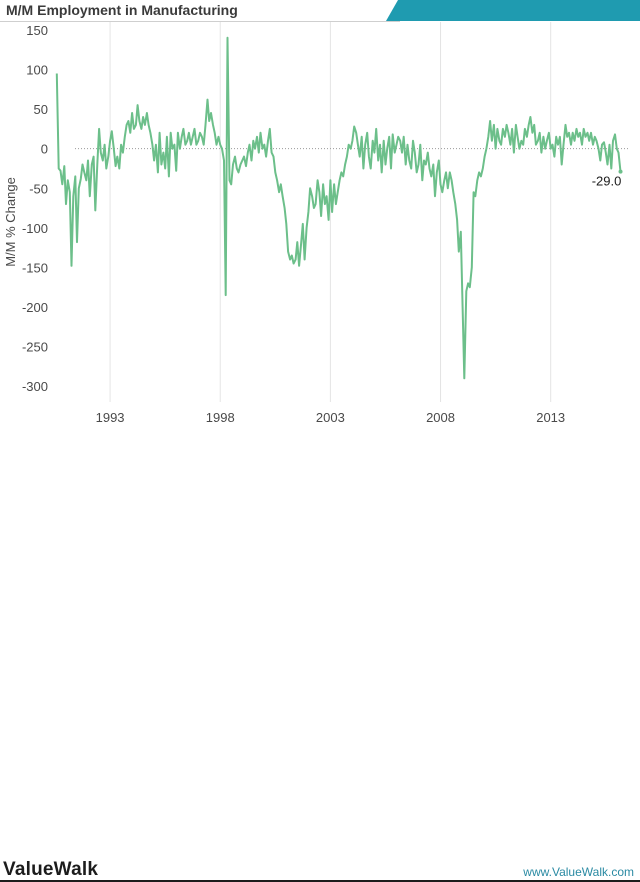 The height and width of the screenshot is (882, 640). I want to click on x-tick-label: 1993, so click(110, 417).